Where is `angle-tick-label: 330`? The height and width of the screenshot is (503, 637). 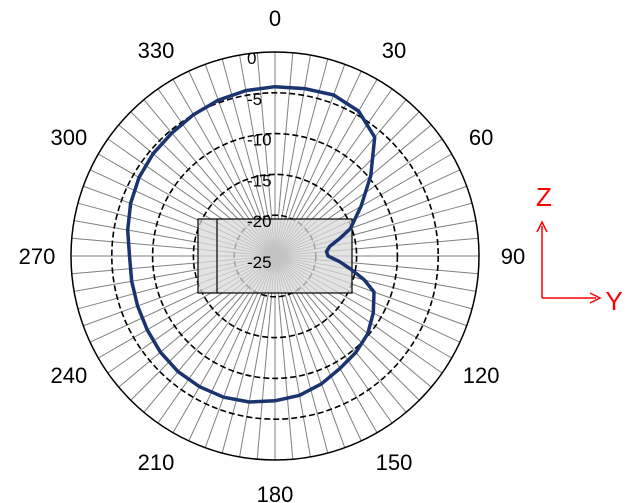 angle-tick-label: 330 is located at coordinates (156, 50).